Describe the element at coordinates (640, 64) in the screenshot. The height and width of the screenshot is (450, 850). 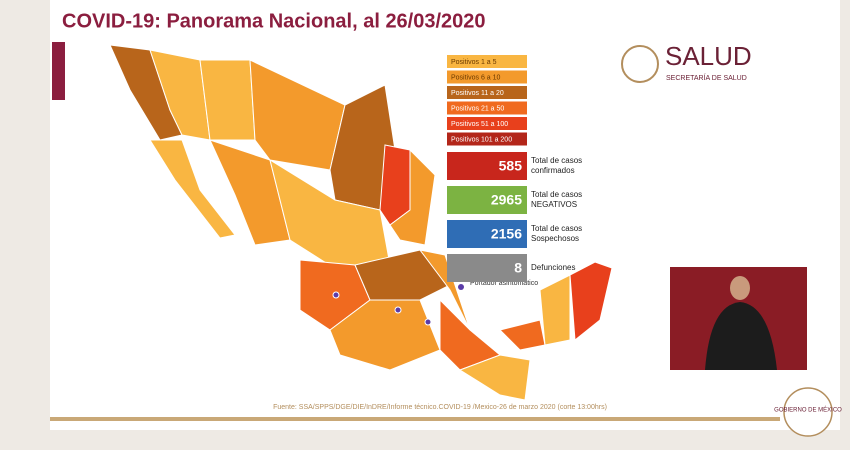
I see `seal` at that location.